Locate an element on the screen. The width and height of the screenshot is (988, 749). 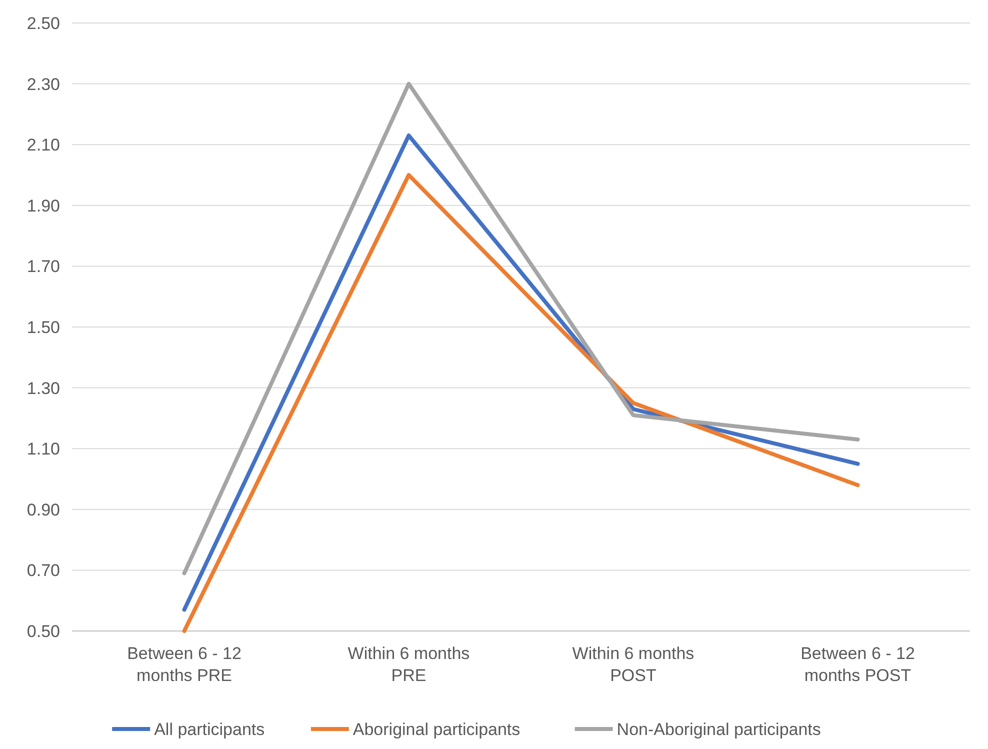
y-tick-label: 0.50 is located at coordinates (43, 631).